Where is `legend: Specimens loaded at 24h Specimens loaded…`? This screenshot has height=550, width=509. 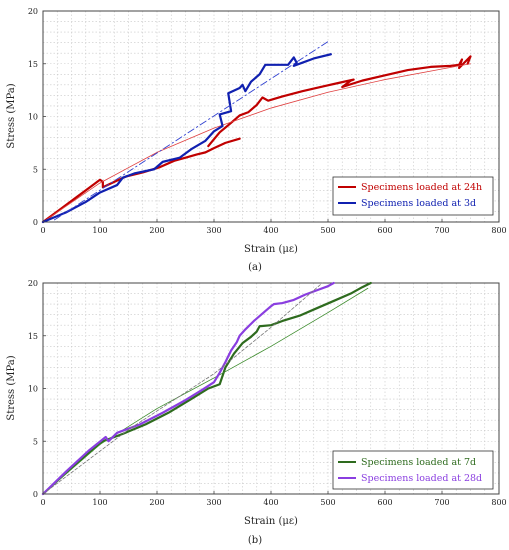 legend: Specimens loaded at 24h Specimens loaded… is located at coordinates (413, 196).